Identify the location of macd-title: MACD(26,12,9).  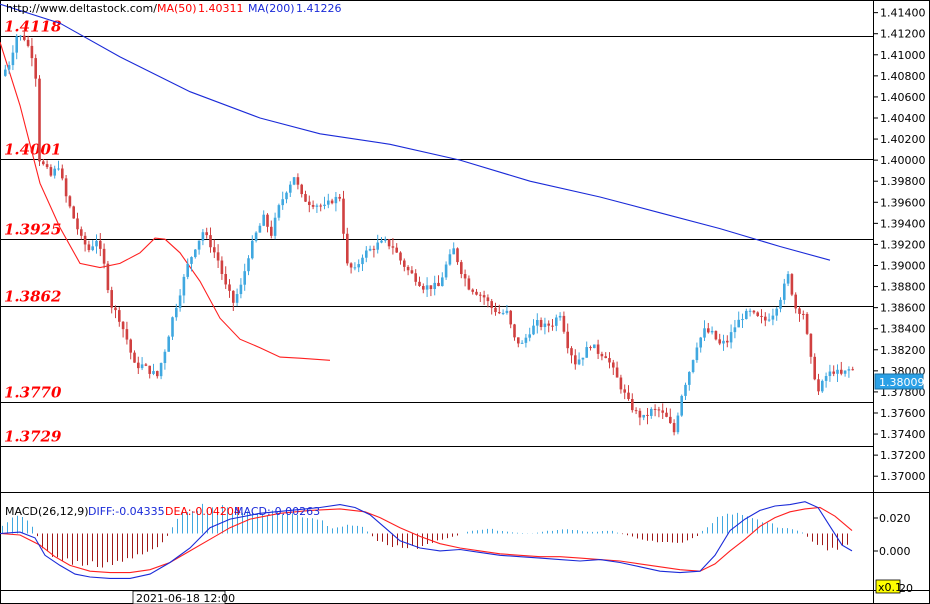
(47, 511).